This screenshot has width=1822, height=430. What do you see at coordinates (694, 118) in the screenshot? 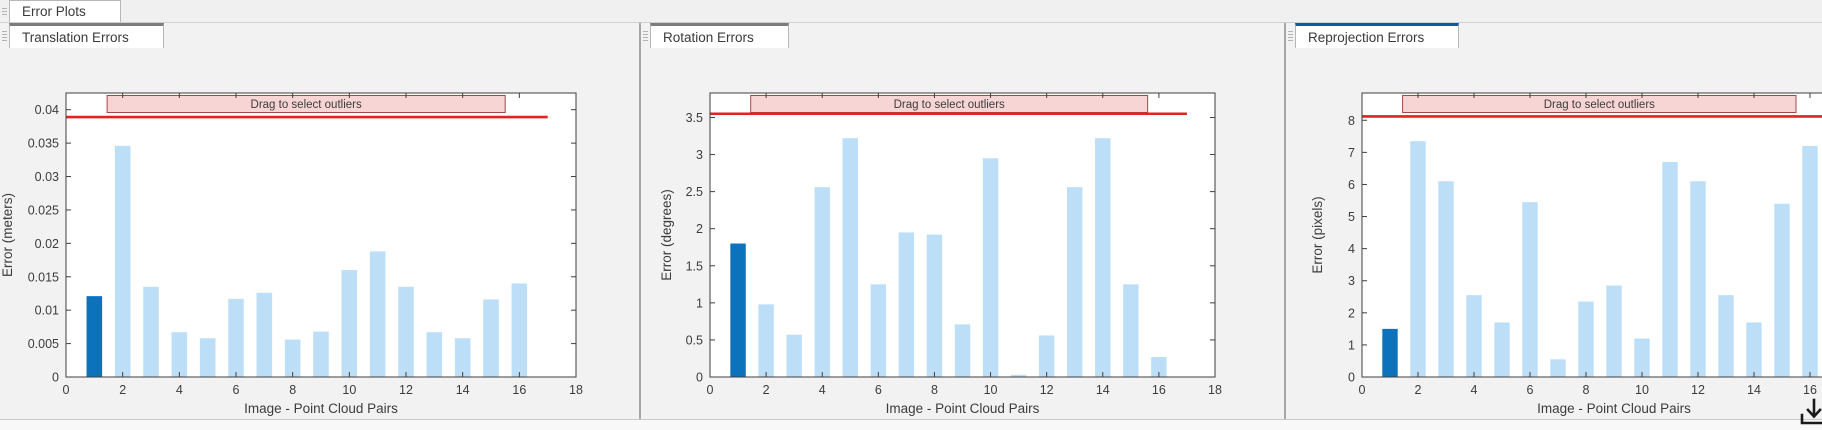
I see `svg-text: 3.5` at bounding box center [694, 118].